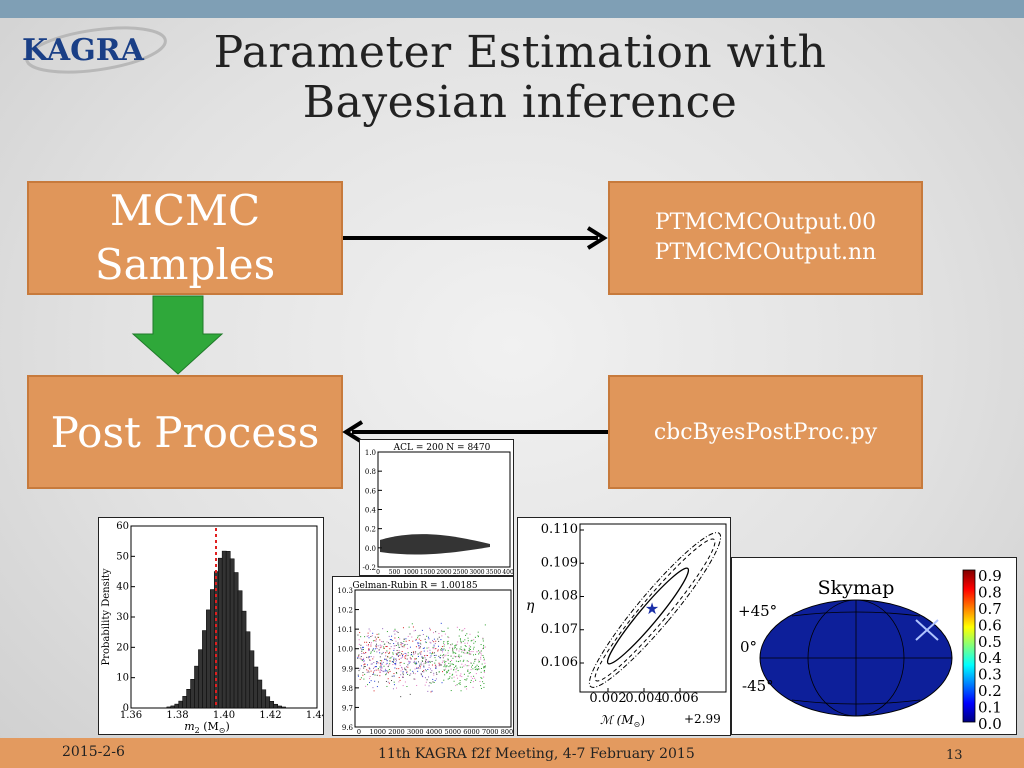 Image resolution: width=1024 pixels, height=768 pixels. Describe the element at coordinates (200, 679) in the screenshot. I see `histogram-bar` at that location.